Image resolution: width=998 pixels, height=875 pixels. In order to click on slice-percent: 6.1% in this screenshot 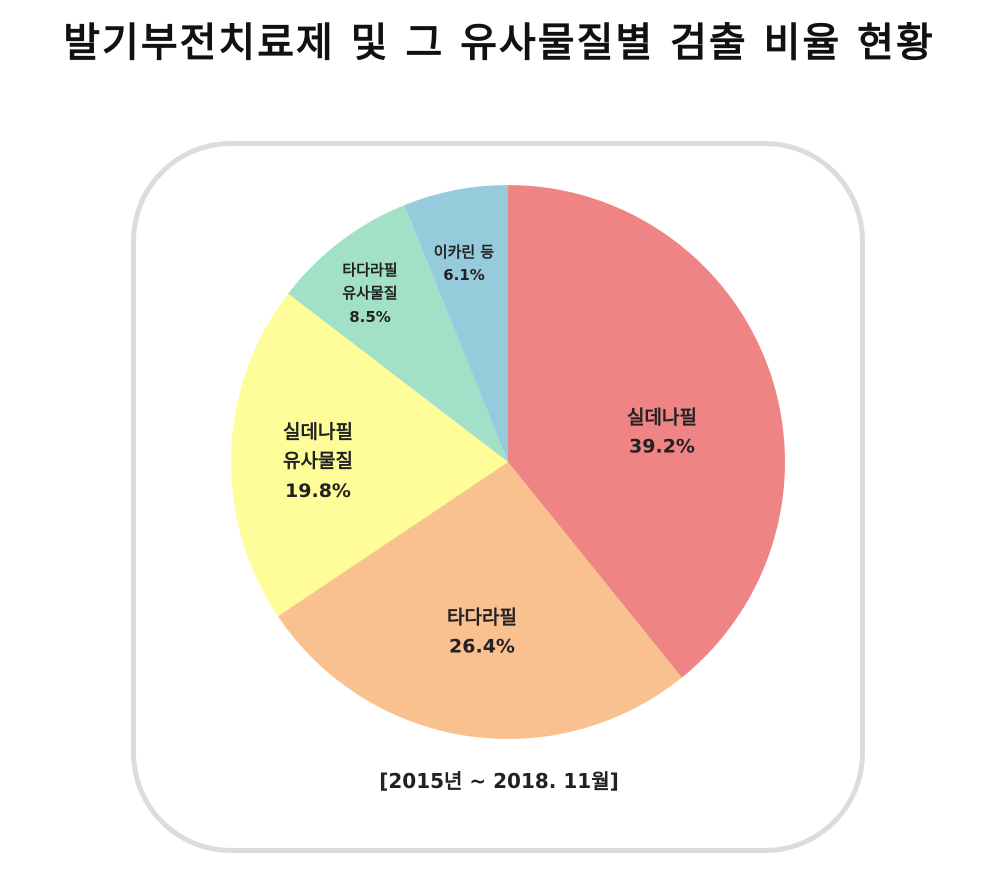, I will do `click(464, 275)`.